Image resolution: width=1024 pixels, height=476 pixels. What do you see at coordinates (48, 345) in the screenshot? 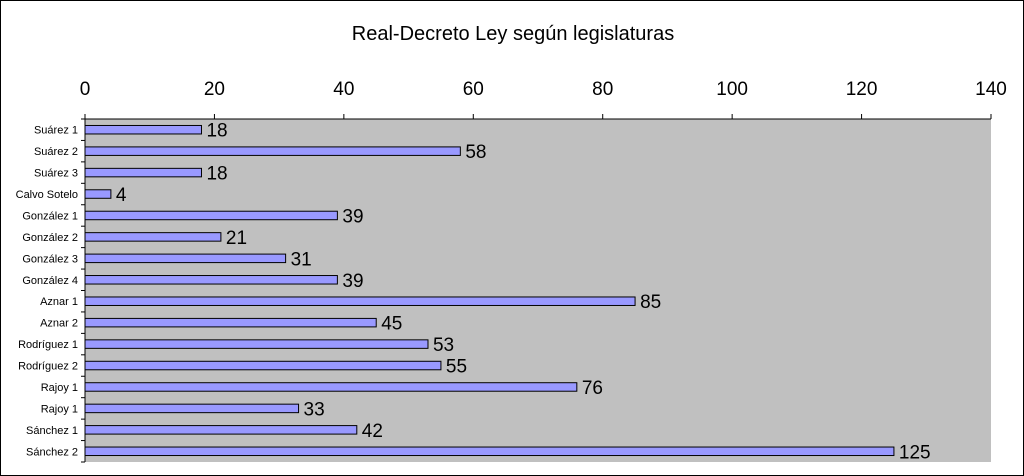
I see `category-label: Rodríguez 1` at bounding box center [48, 345].